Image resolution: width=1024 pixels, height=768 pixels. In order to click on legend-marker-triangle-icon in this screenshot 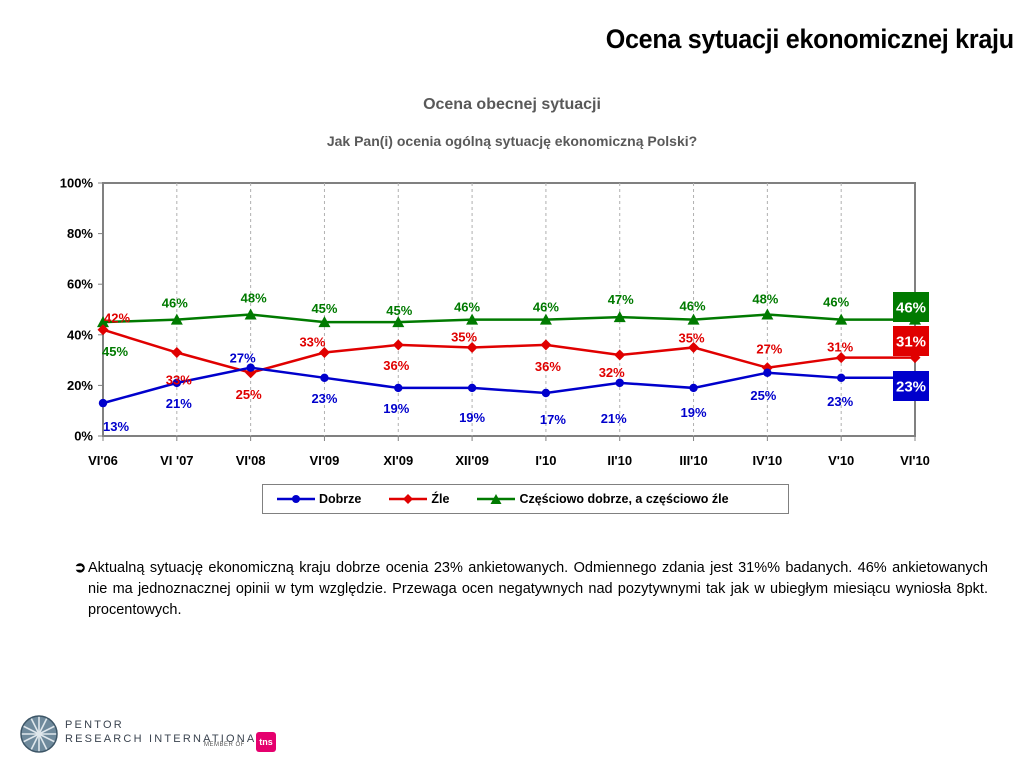, I will do `click(496, 499)`.